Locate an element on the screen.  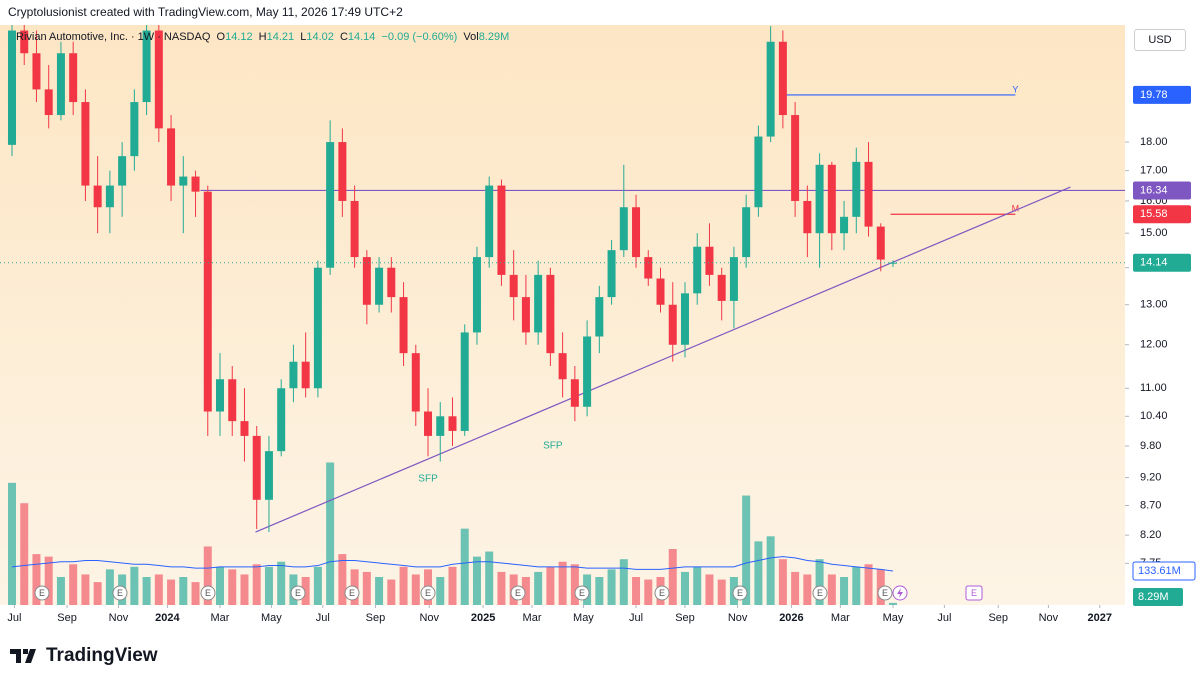
footer: TradingView is located at coordinates (84, 656).